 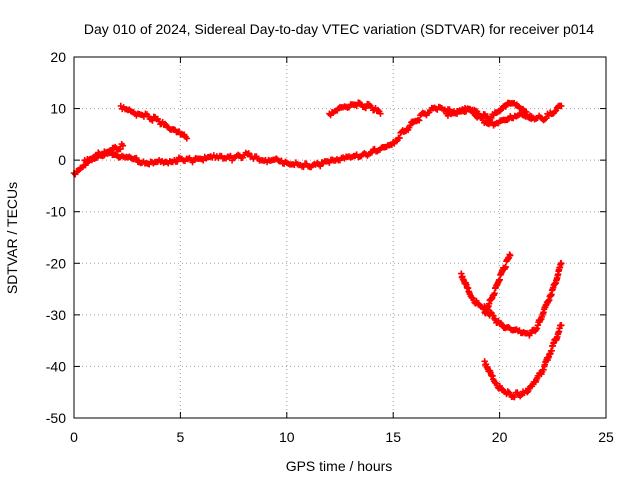 What do you see at coordinates (62, 160) in the screenshot?
I see `y-tick-label: 0` at bounding box center [62, 160].